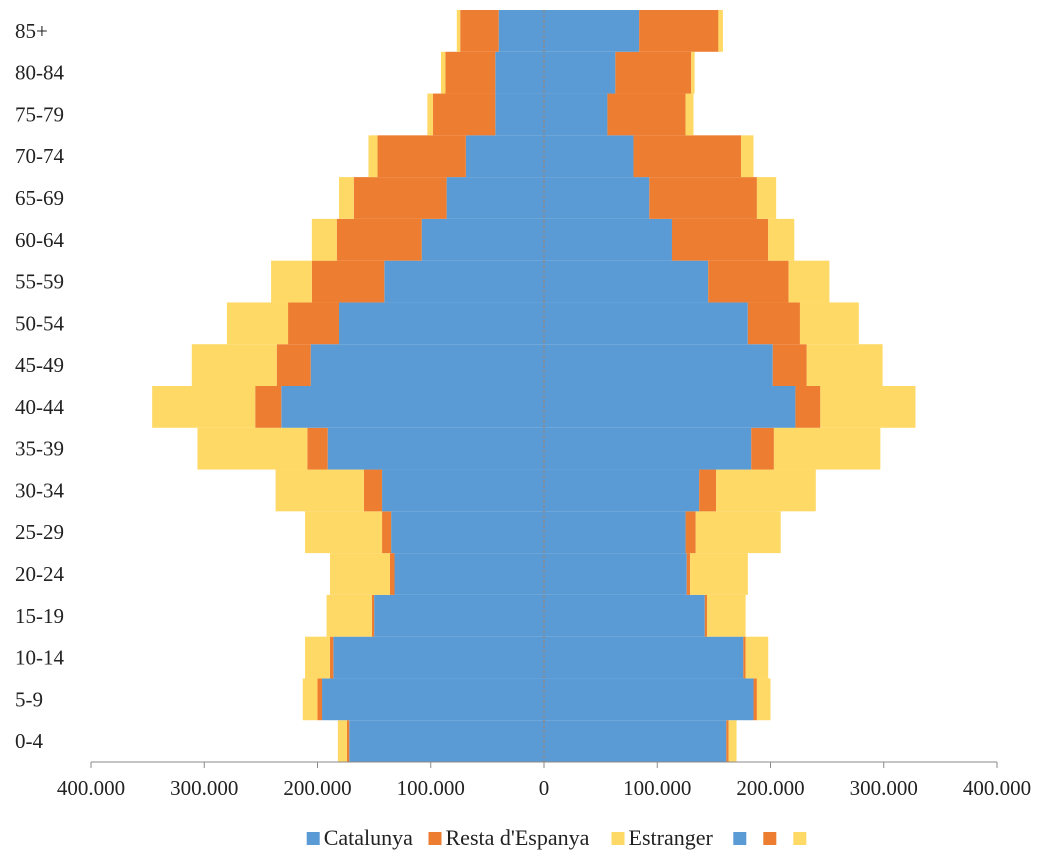 The width and height of the screenshot is (1037, 862). I want to click on x-tick-label: 400.000, so click(91, 788).